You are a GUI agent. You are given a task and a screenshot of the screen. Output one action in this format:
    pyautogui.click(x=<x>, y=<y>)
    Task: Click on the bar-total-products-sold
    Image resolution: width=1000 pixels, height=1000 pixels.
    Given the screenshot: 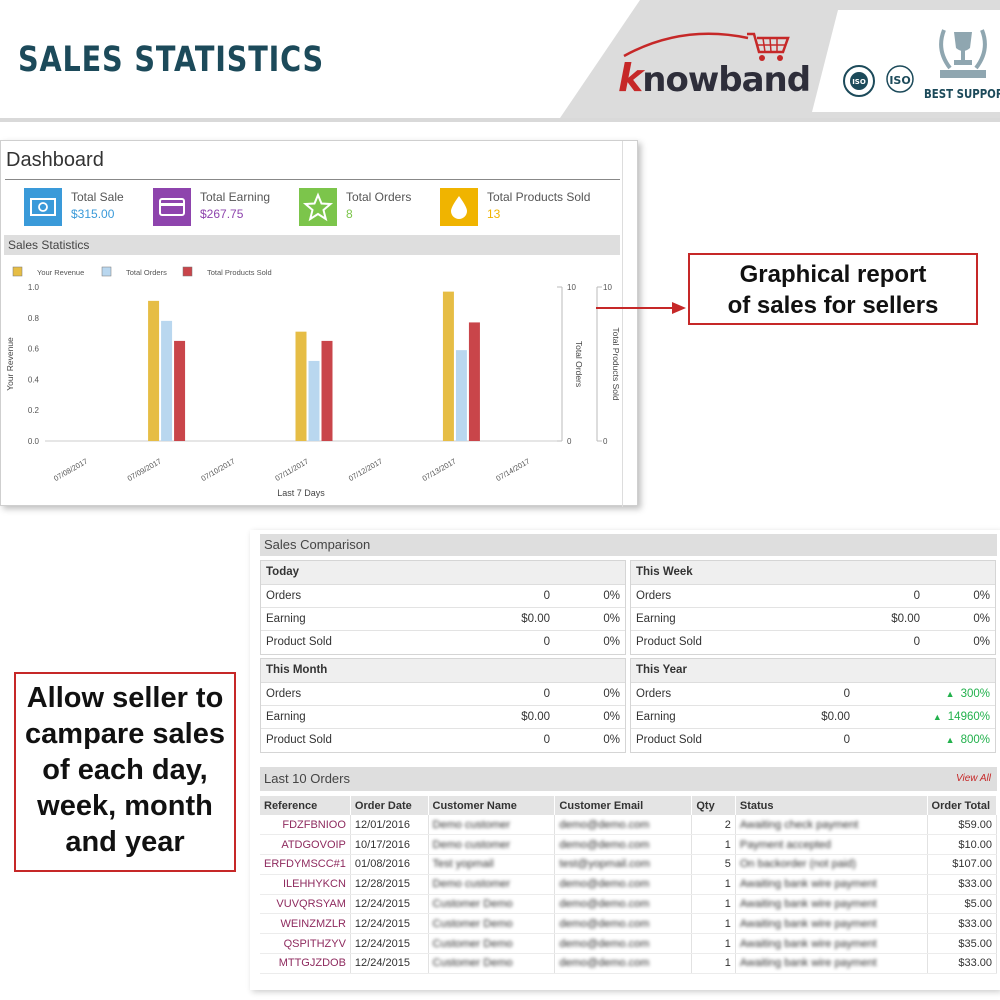 What is the action you would take?
    pyautogui.click(x=327, y=390)
    